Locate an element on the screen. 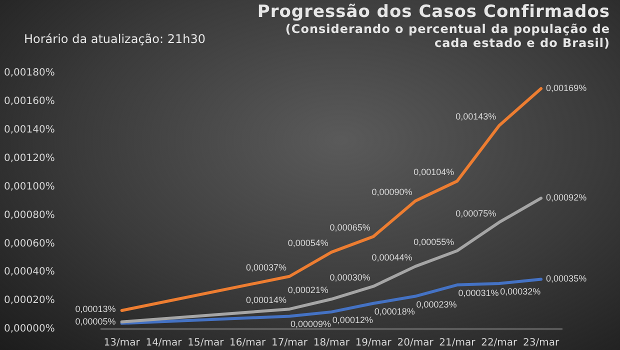  data-label: 0,00009% is located at coordinates (311, 324).